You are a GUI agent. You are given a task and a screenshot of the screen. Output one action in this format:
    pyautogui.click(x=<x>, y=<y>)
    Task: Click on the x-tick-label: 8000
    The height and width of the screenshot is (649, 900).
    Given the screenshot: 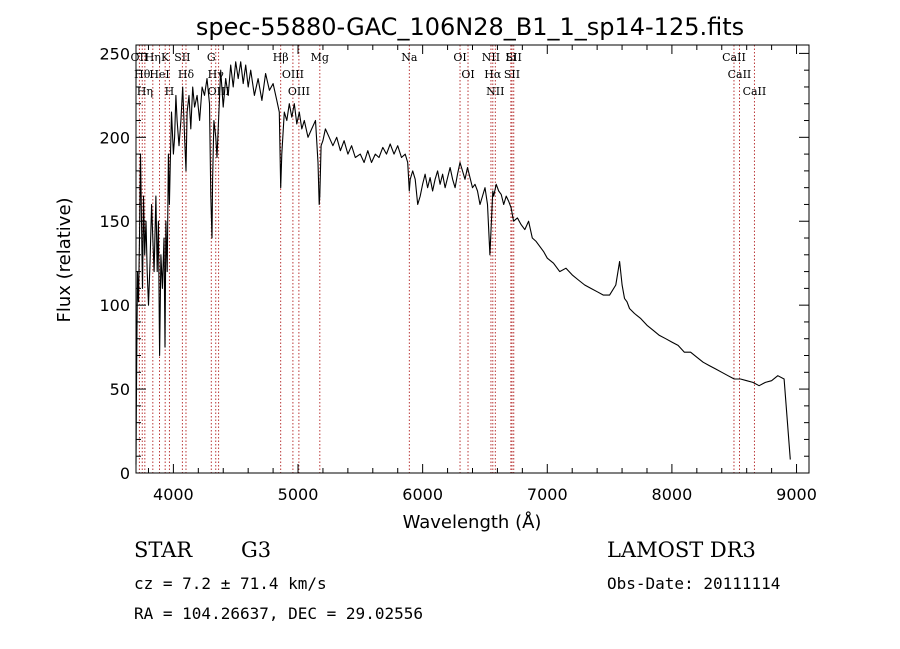 What is the action you would take?
    pyautogui.click(x=672, y=494)
    